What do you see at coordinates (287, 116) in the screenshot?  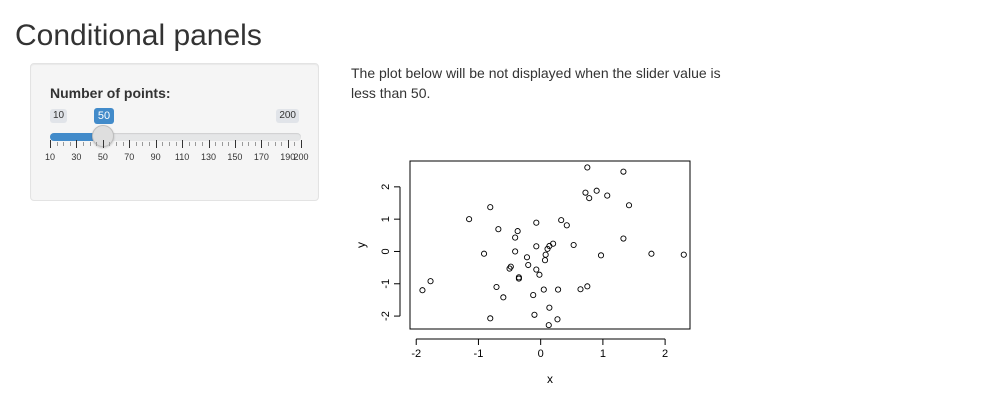 I see `slider-max-label: 200` at bounding box center [287, 116].